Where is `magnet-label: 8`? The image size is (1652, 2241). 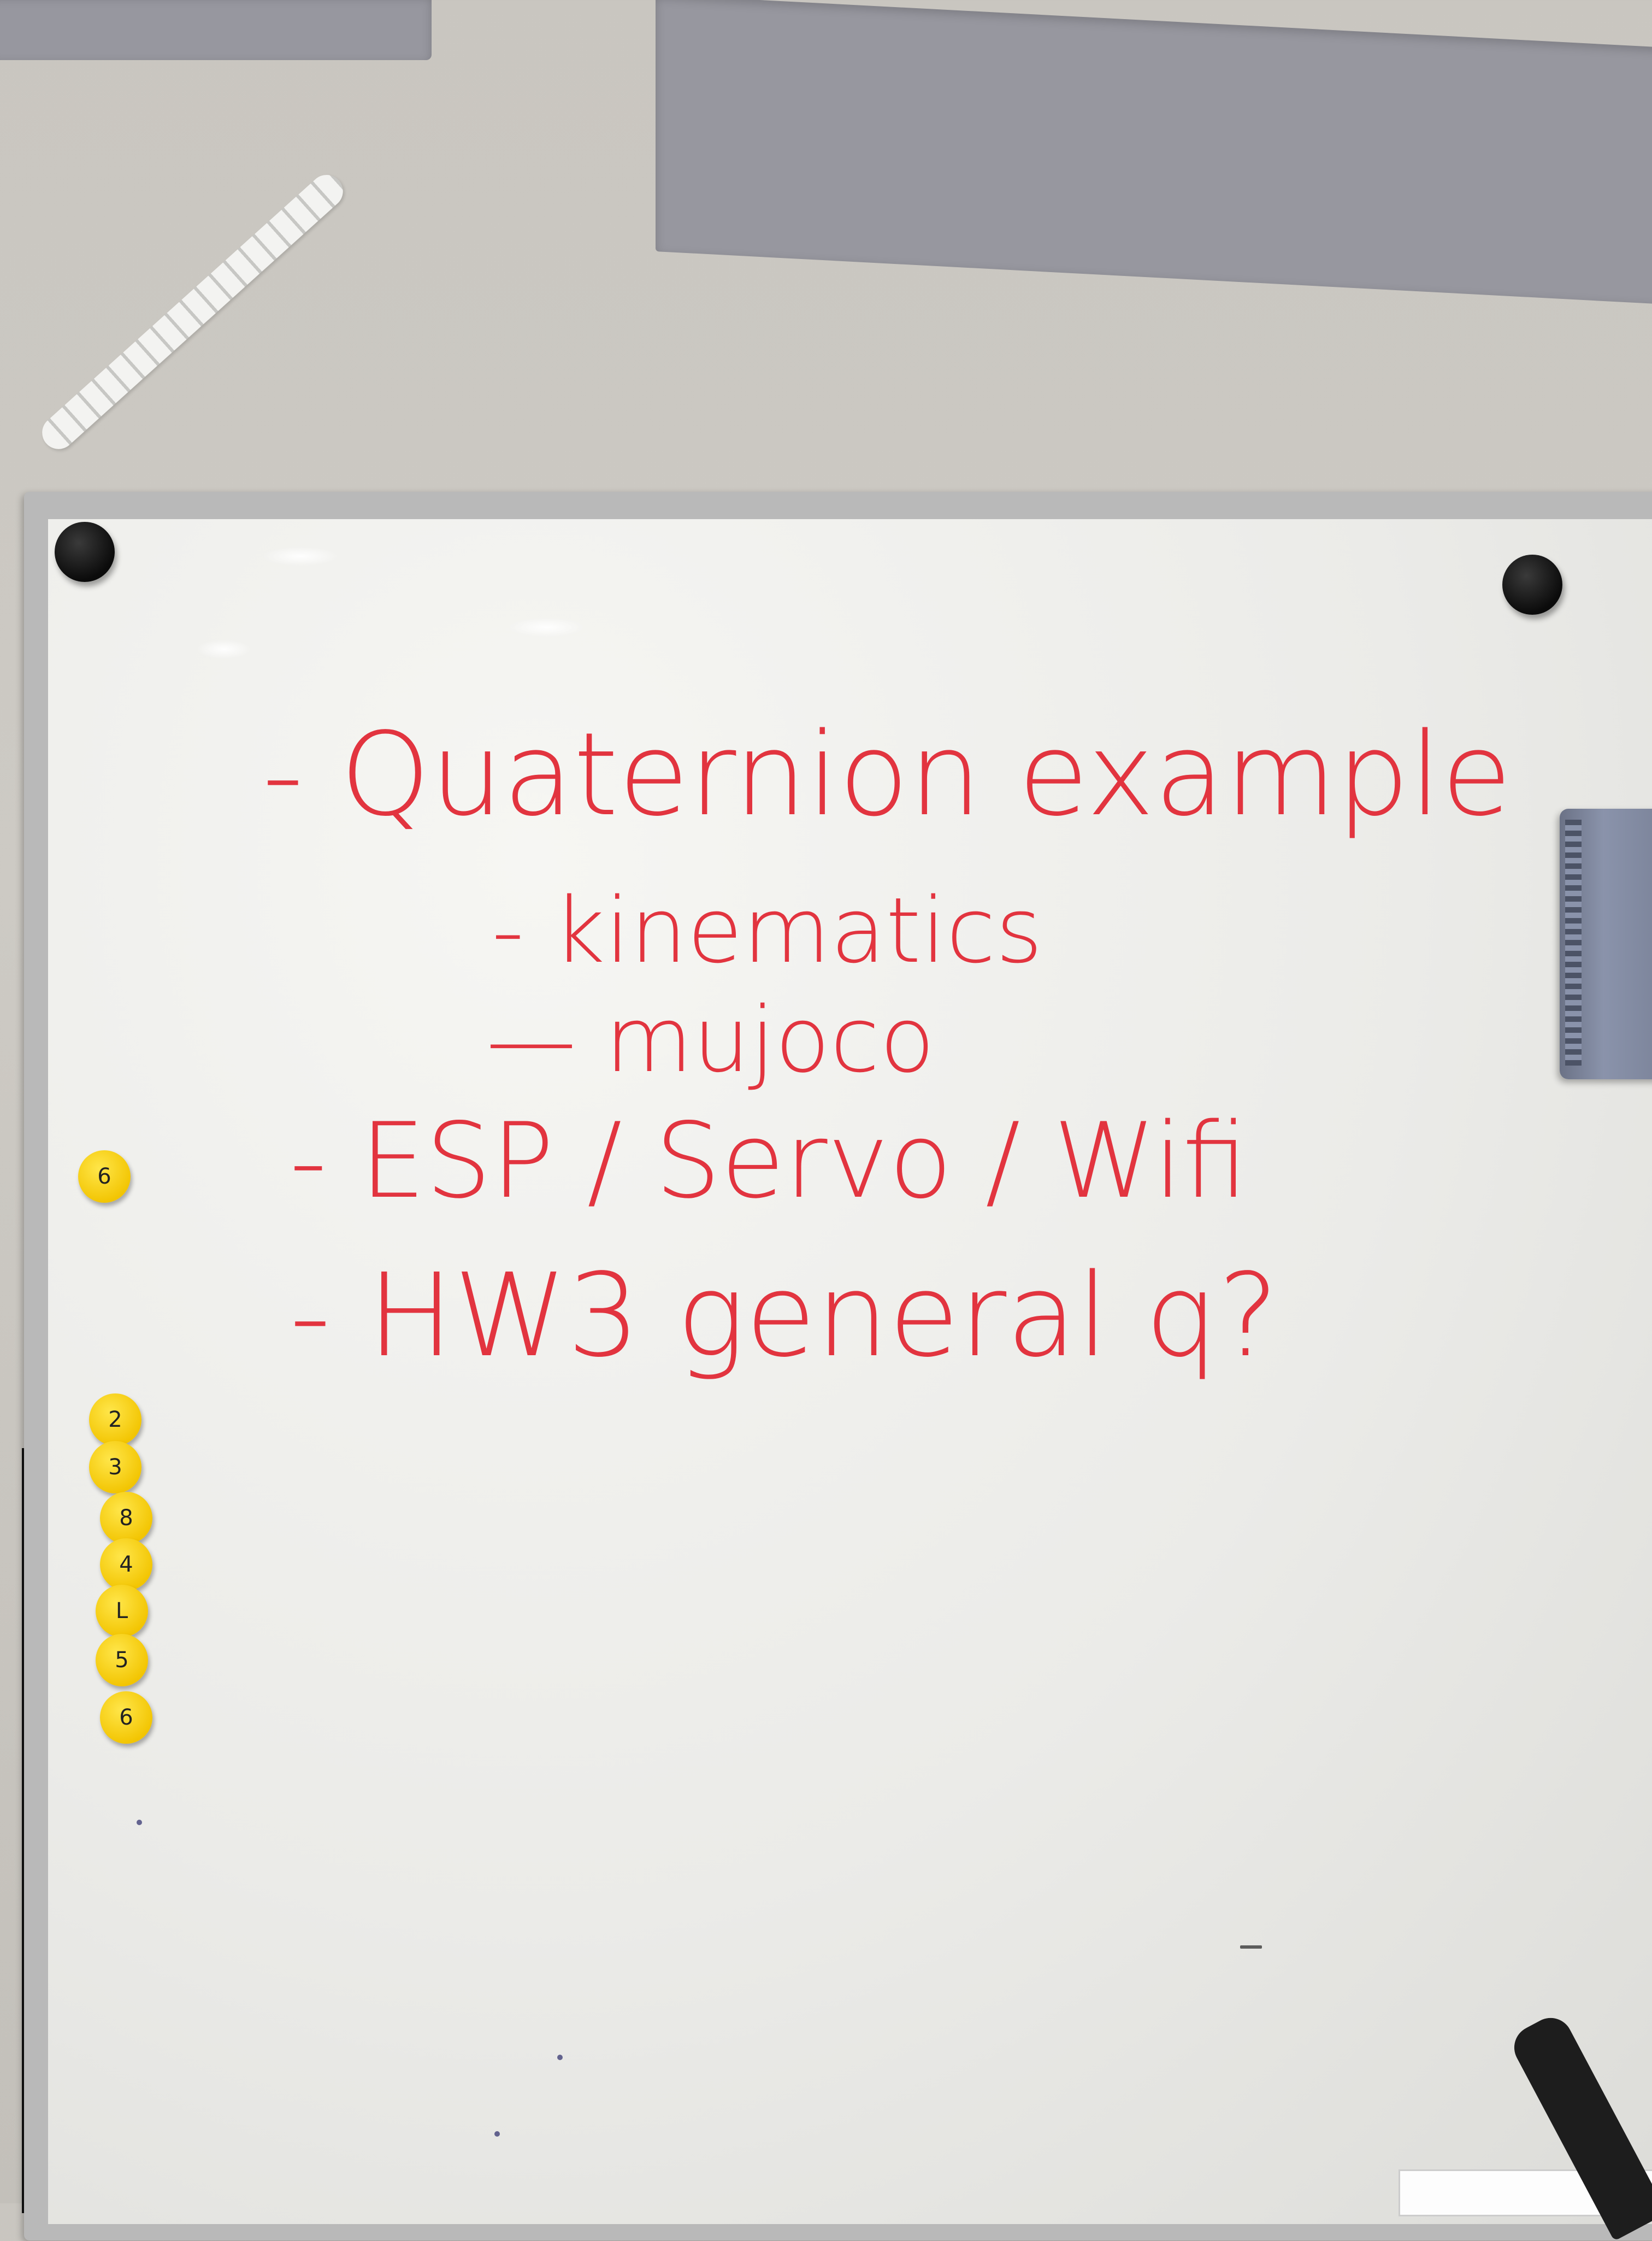
magnet-label: 8 is located at coordinates (126, 1518).